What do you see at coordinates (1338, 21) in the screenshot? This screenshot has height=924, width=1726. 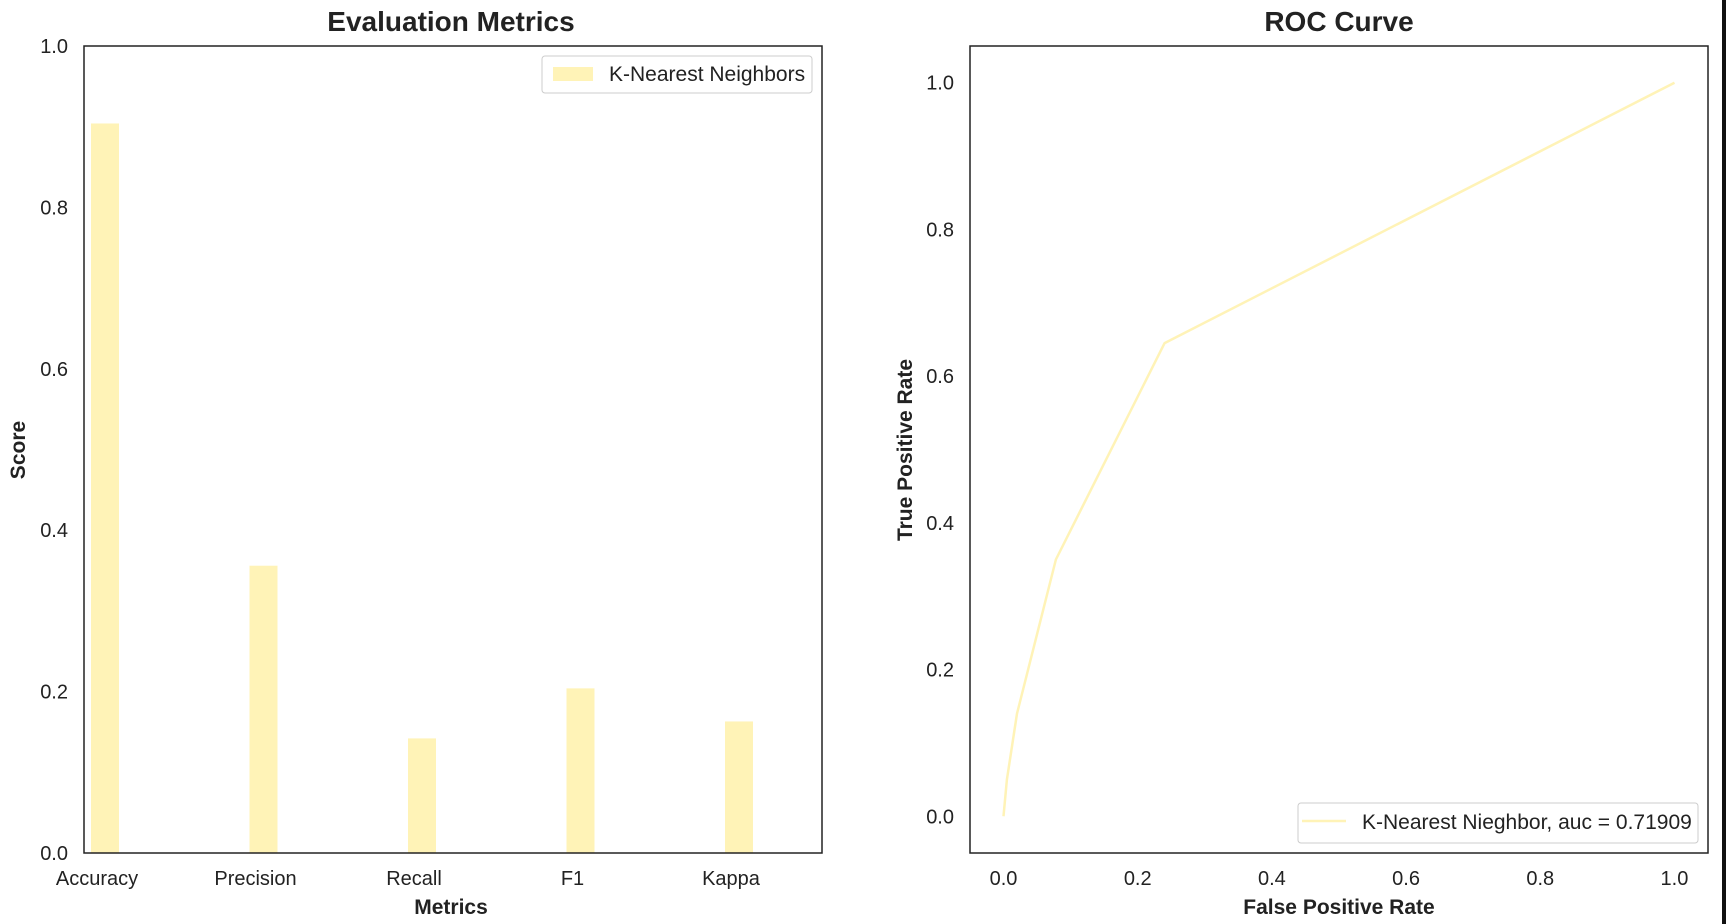 I see `roc-chart-title: ROC Curve` at bounding box center [1338, 21].